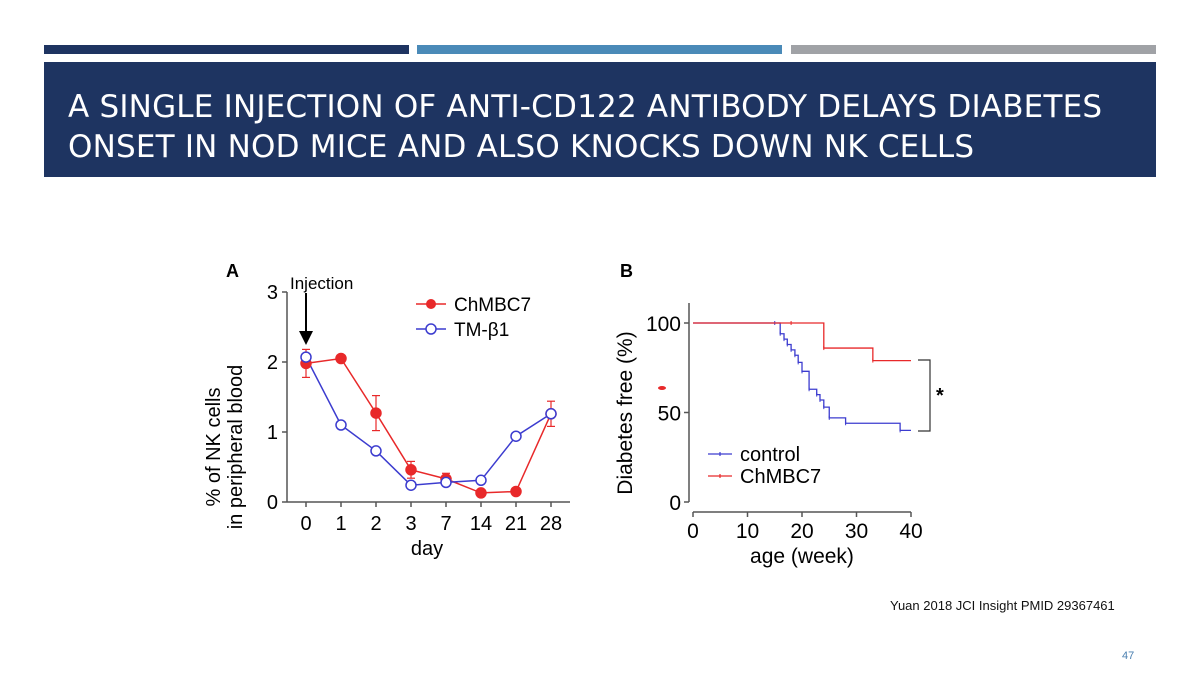 The height and width of the screenshot is (673, 1200). I want to click on injection-annotation: Injection, so click(321, 283).